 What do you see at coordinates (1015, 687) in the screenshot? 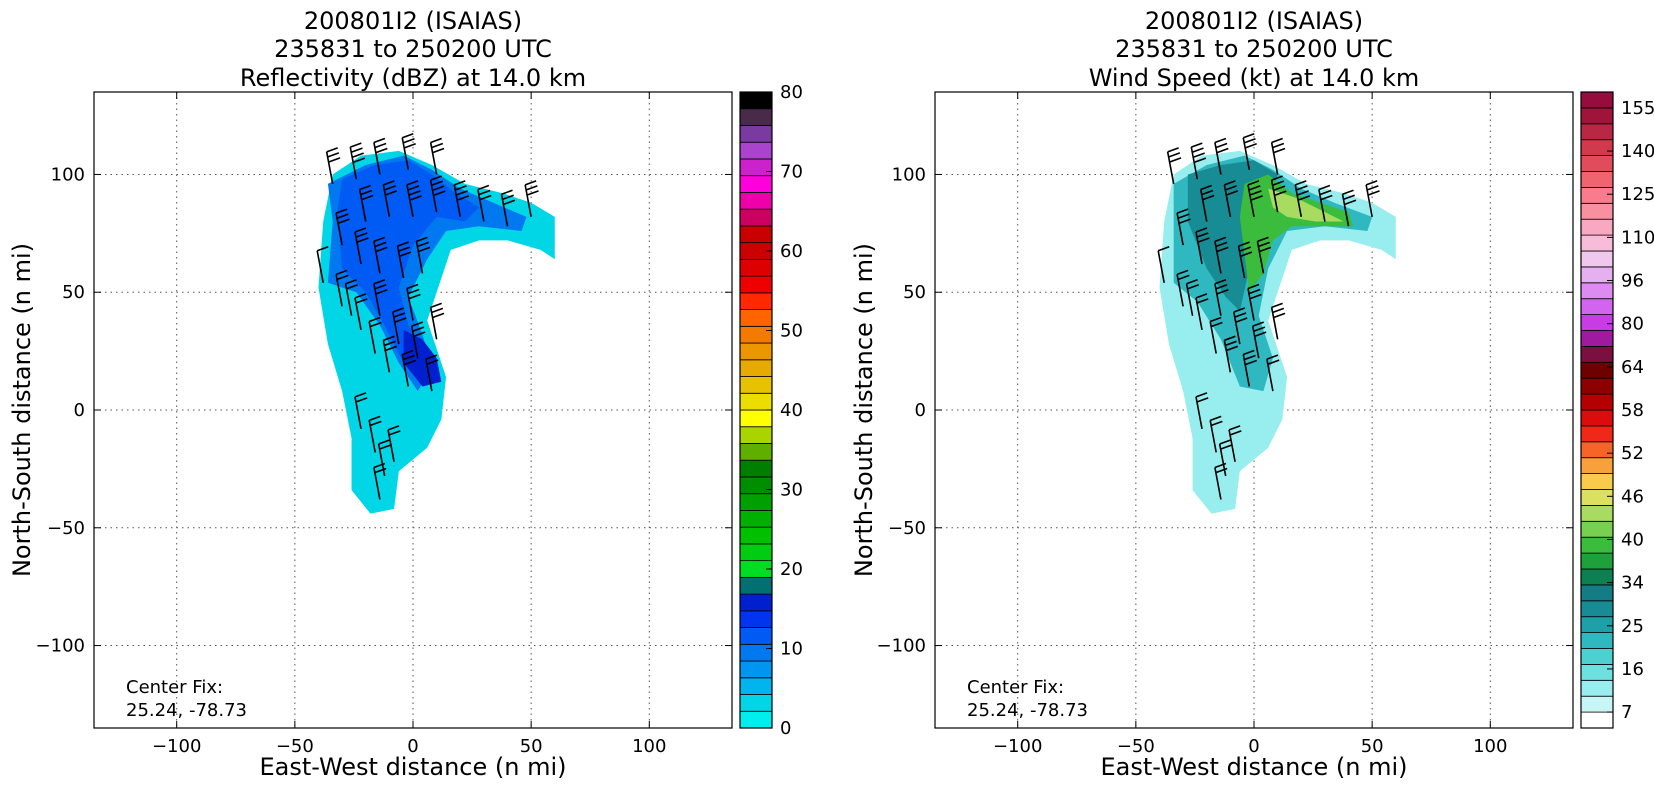
I see `center-fix-label: Center Fix:` at bounding box center [1015, 687].